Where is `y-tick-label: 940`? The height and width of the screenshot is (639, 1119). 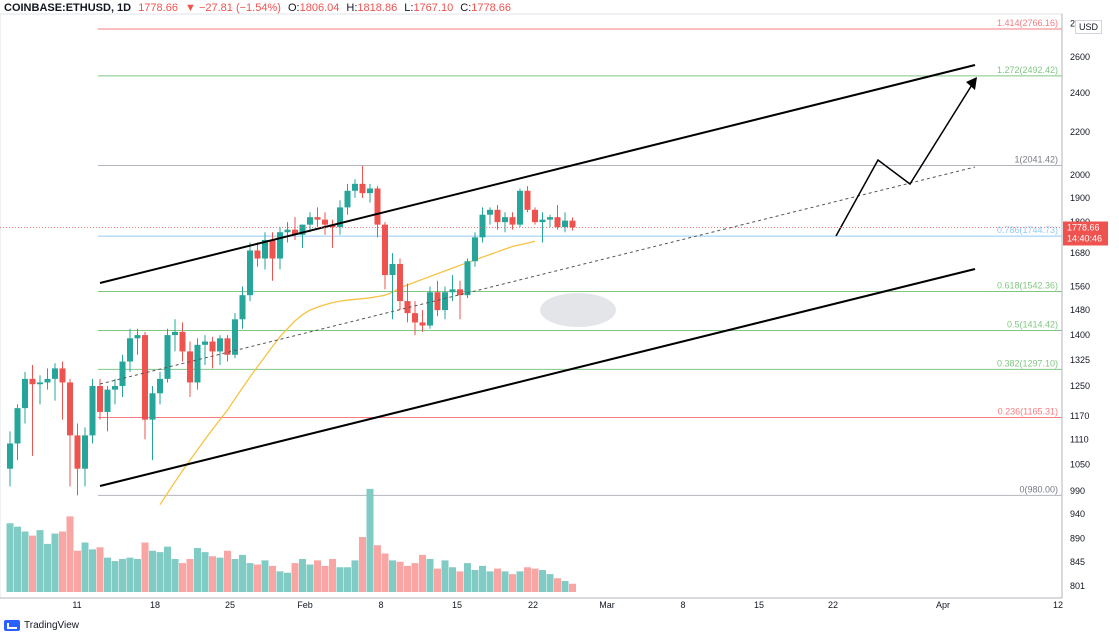
y-tick-label: 940 is located at coordinates (1077, 514).